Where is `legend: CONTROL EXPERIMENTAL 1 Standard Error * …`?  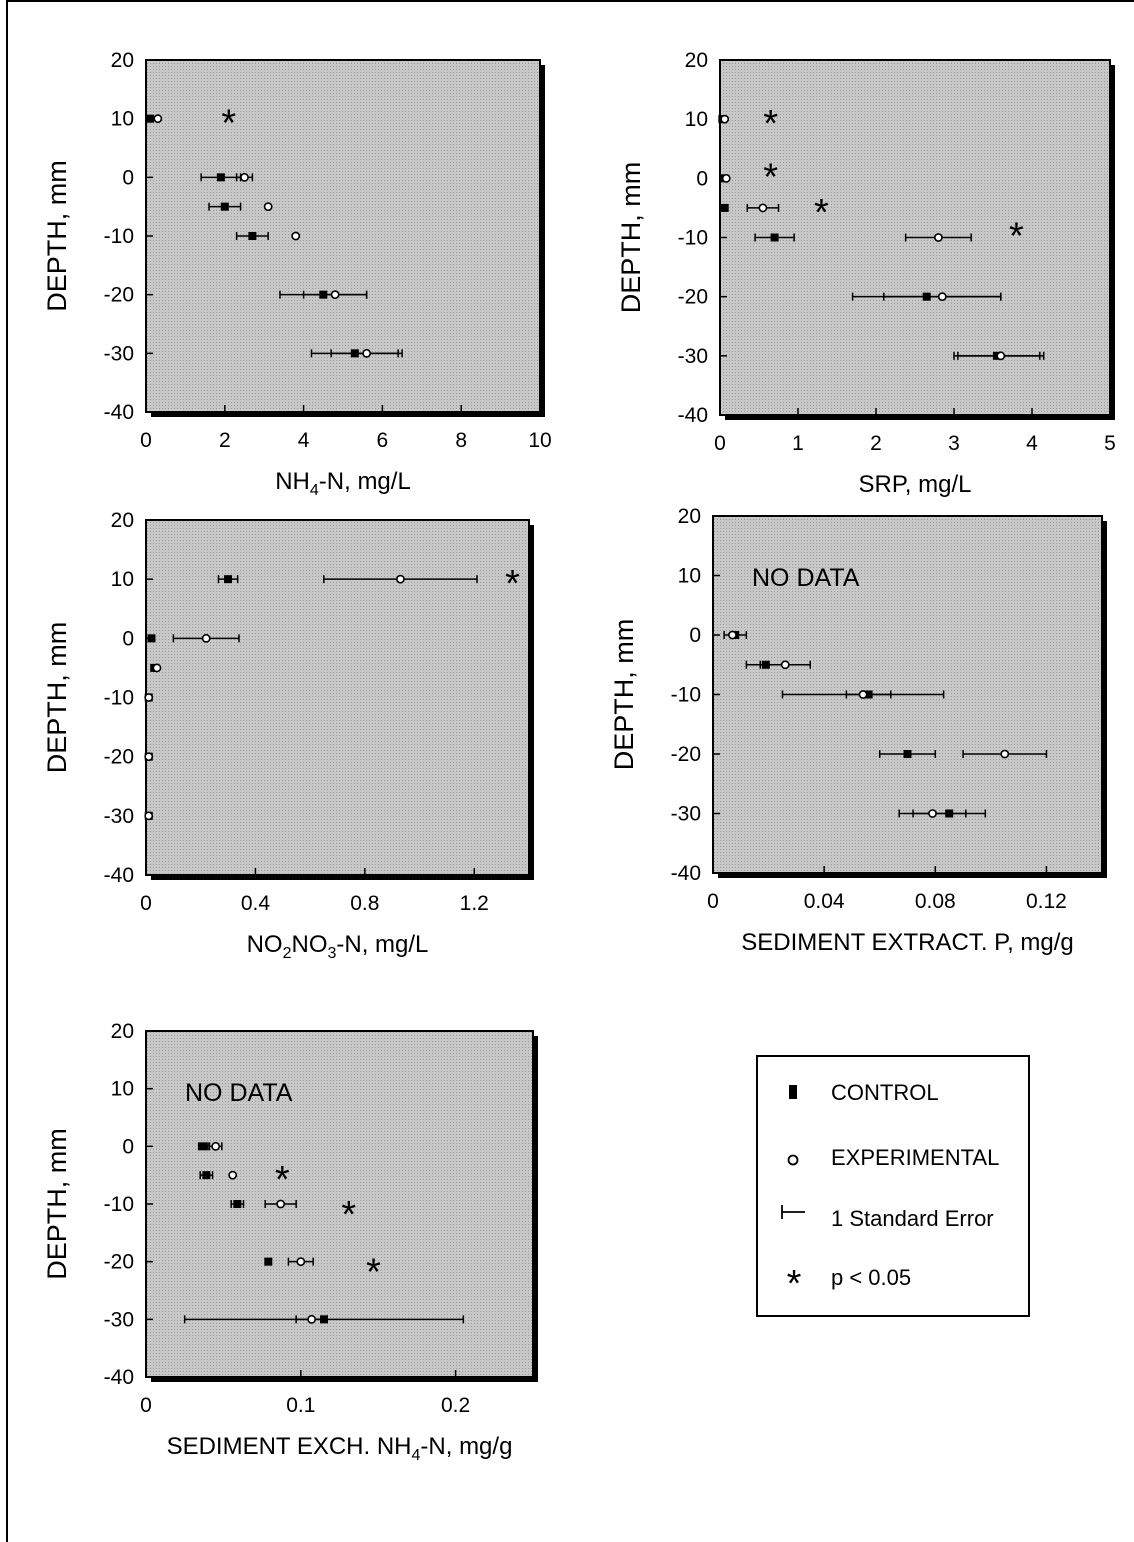
legend: CONTROL EXPERIMENTAL 1 Standard Error * … is located at coordinates (893, 1186).